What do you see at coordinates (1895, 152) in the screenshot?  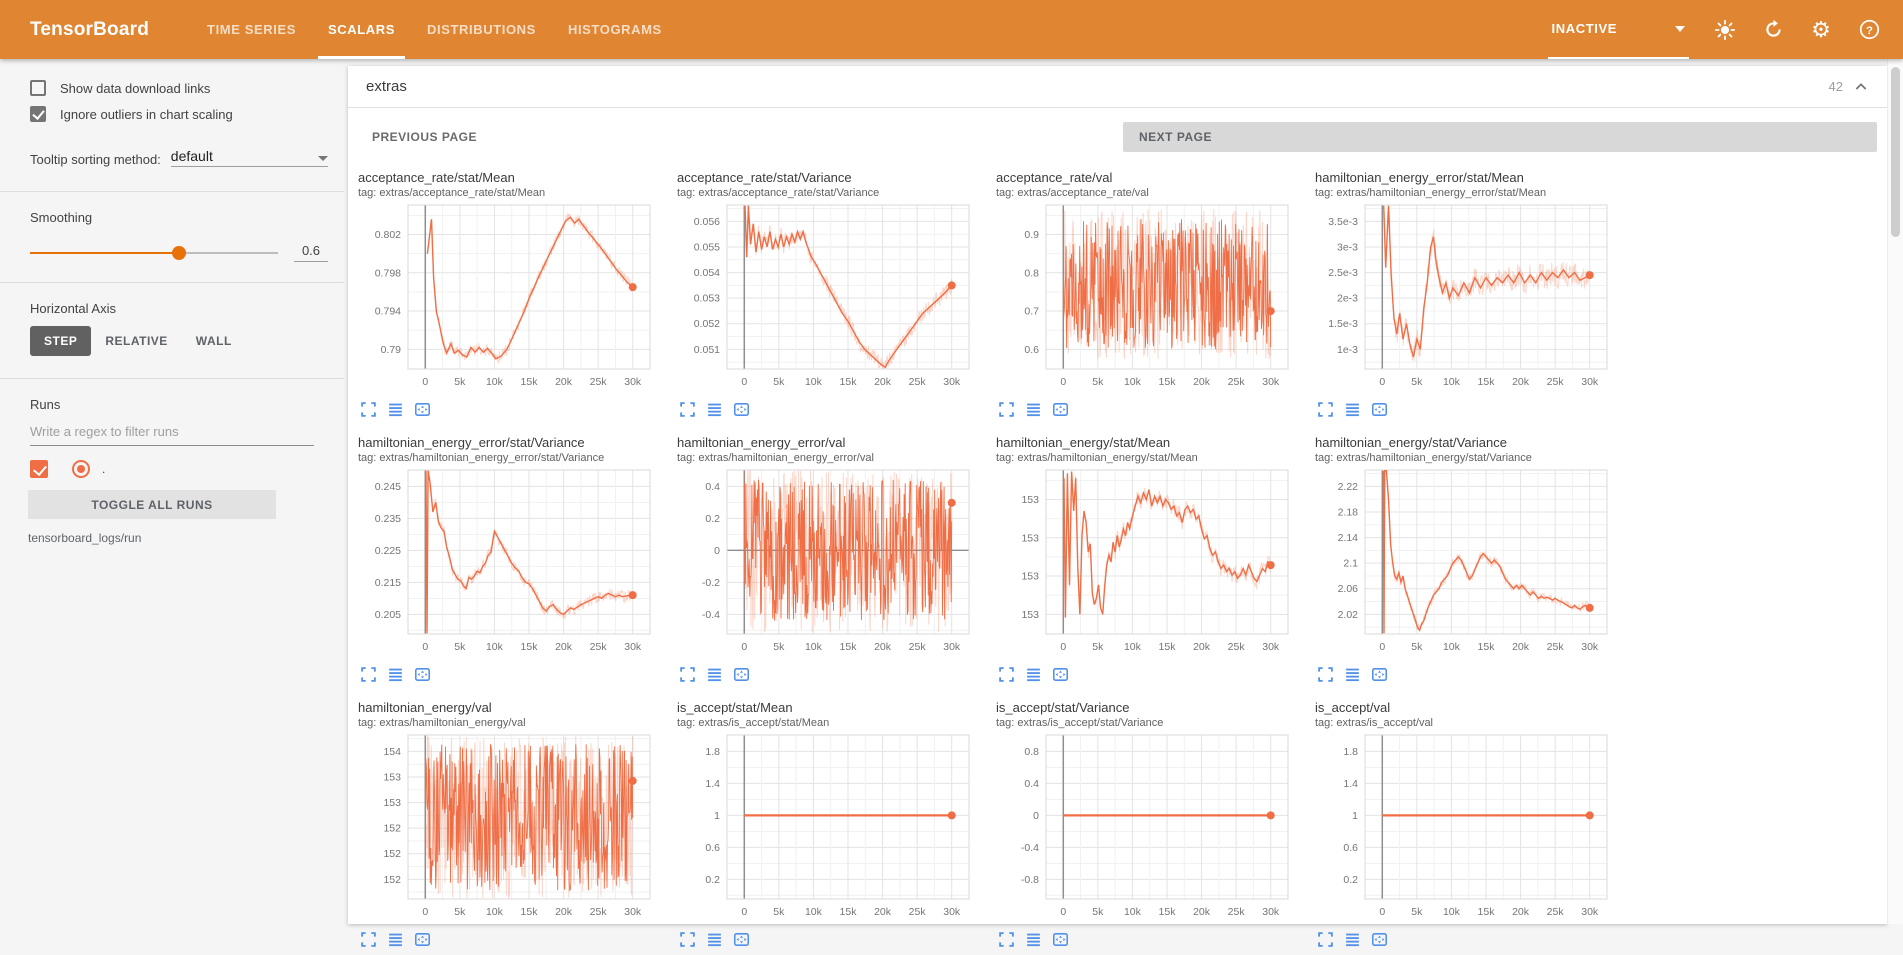 I see `scrollbar-thumb` at bounding box center [1895, 152].